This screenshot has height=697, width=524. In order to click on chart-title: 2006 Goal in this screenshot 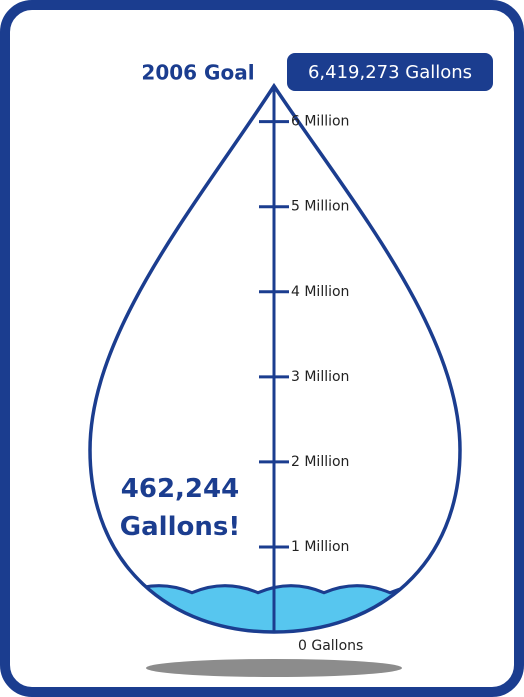, I will do `click(197, 73)`.